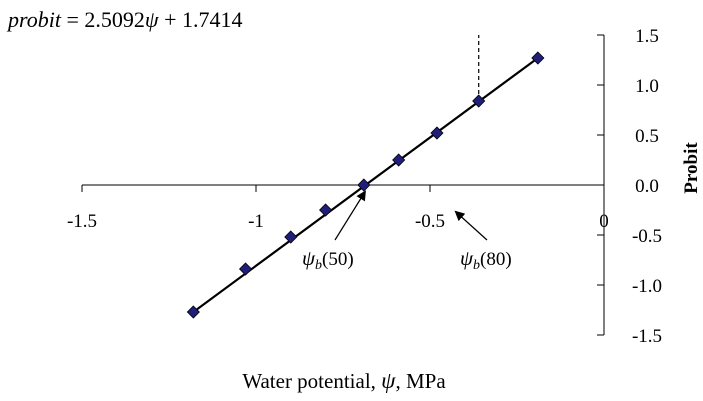  I want to click on x-tick-label: -1, so click(256, 221).